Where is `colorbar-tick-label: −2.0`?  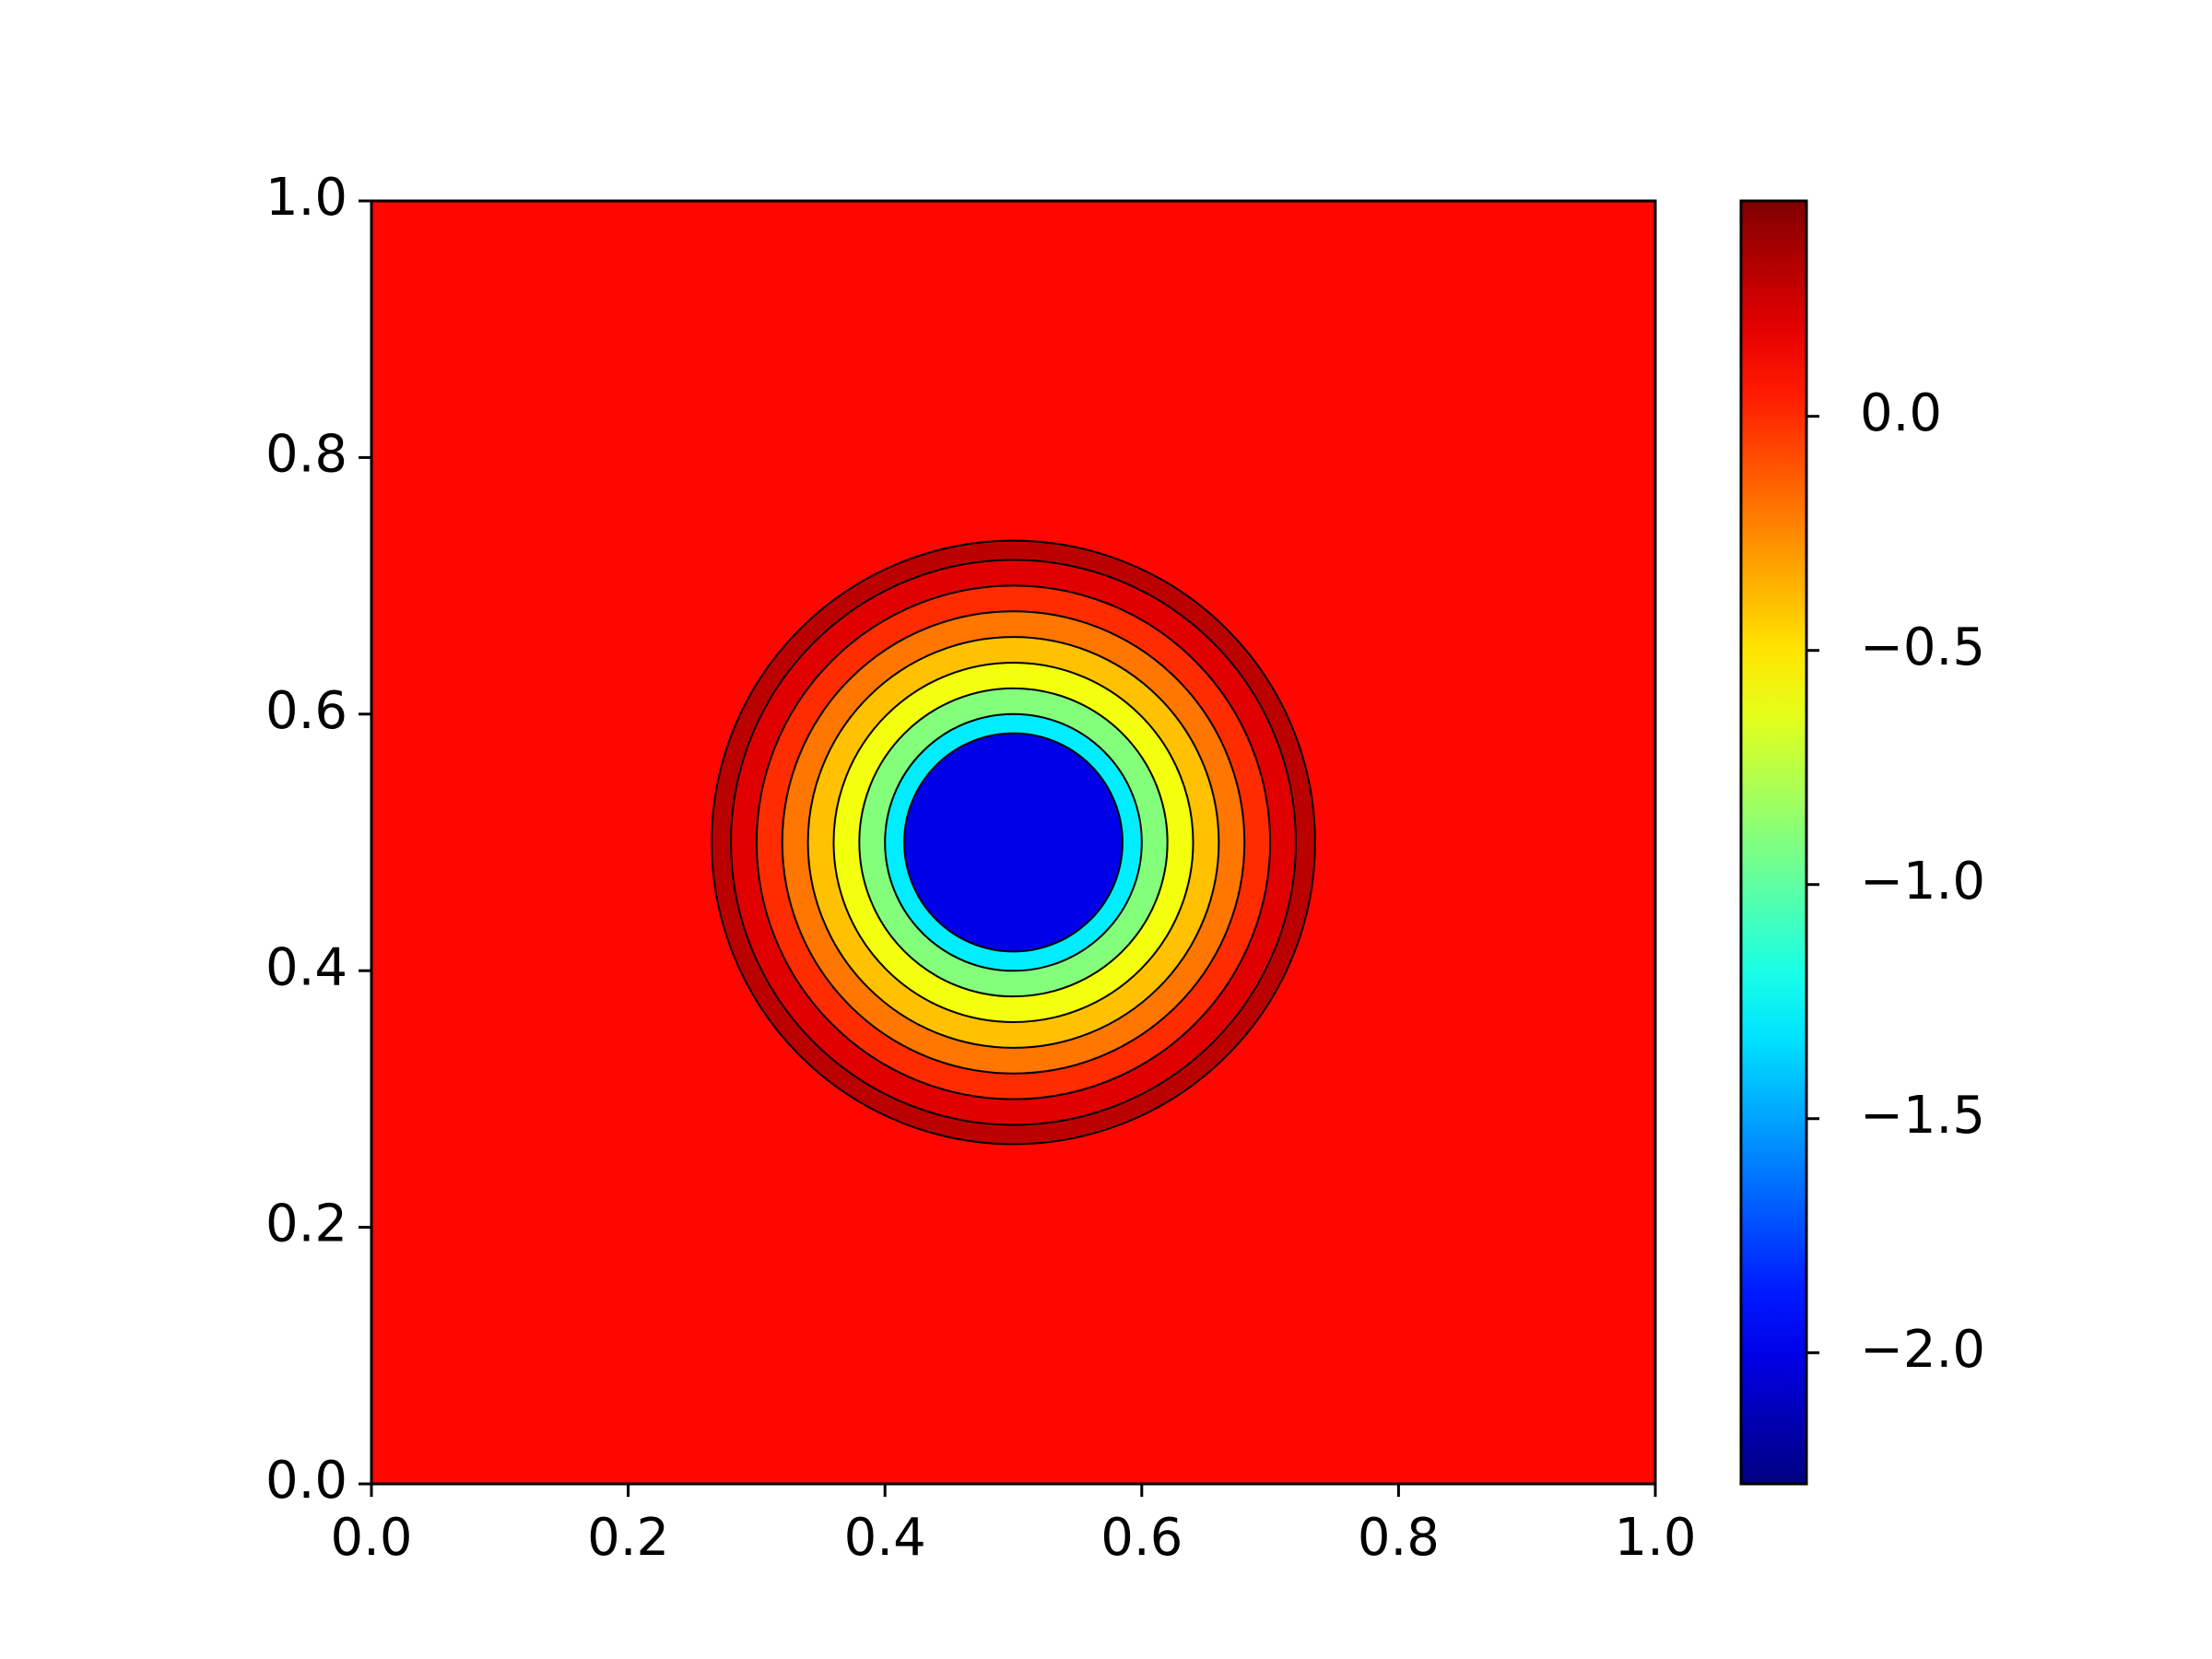
colorbar-tick-label: −2.0 is located at coordinates (1922, 1350).